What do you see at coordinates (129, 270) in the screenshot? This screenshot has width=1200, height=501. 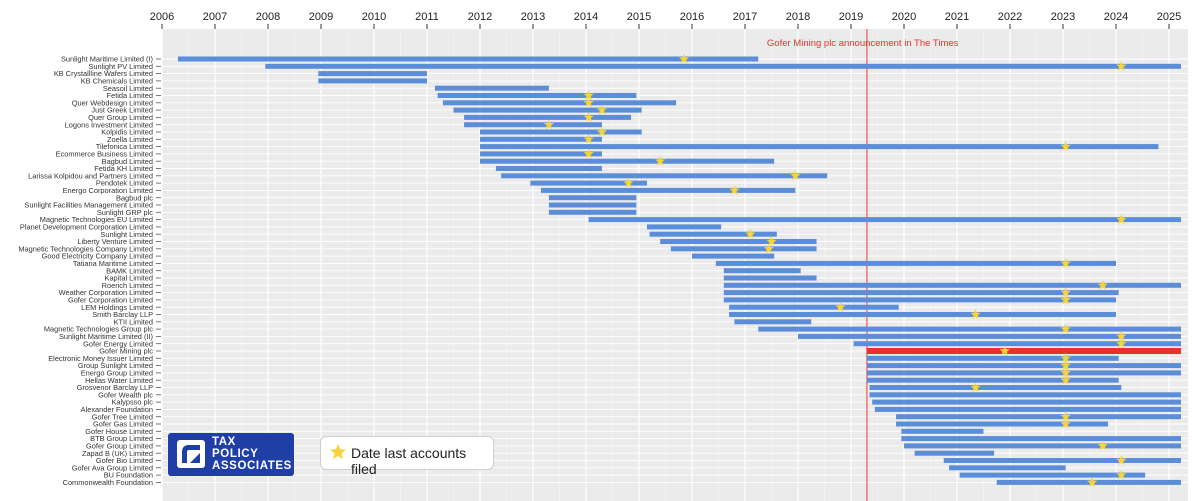 I see `row-label: BAMK Limited` at bounding box center [129, 270].